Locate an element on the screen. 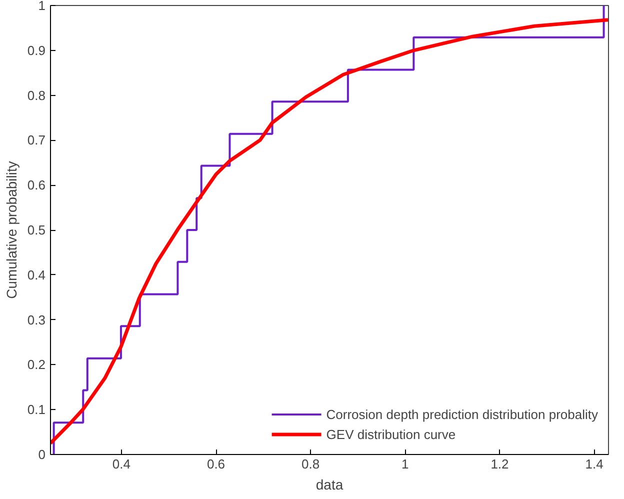 The image size is (624, 499). x-tick-label: 0.8 is located at coordinates (311, 464).